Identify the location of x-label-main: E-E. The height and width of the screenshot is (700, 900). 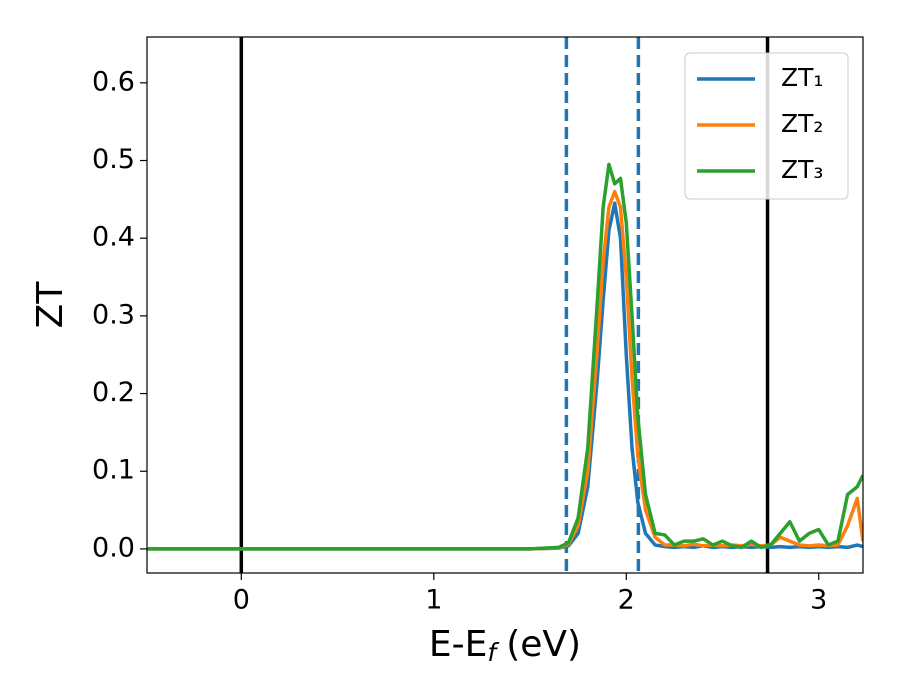
(458, 644).